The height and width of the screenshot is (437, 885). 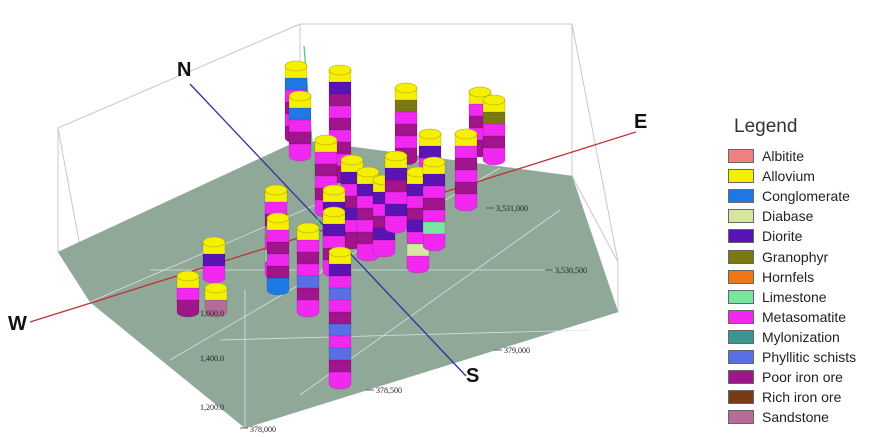 I want to click on legend-label: Metasomatite, so click(x=804, y=316).